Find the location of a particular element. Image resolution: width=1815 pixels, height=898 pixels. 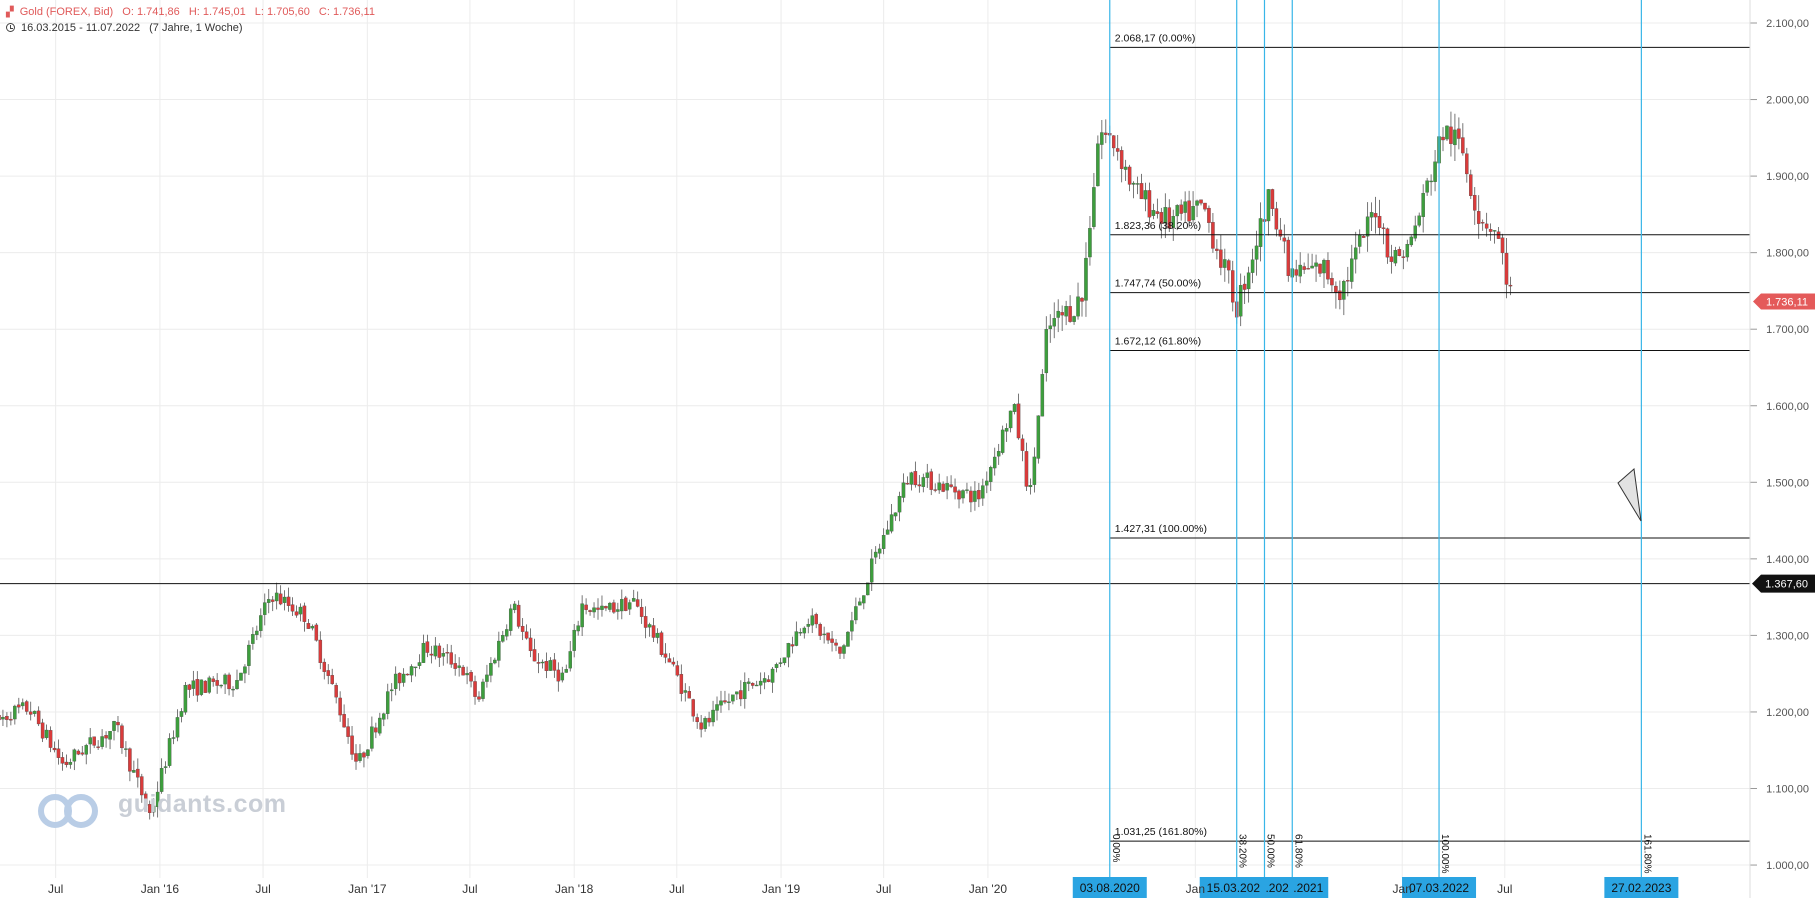

high-value: H: 1.745,01 is located at coordinates (217, 12).